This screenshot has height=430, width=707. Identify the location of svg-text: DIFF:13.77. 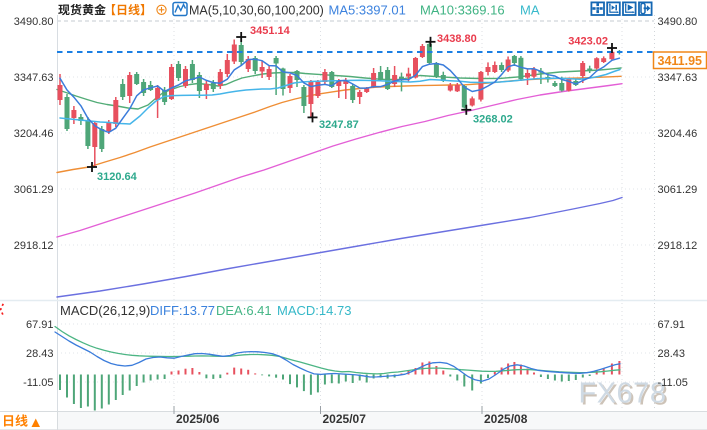
(182, 310).